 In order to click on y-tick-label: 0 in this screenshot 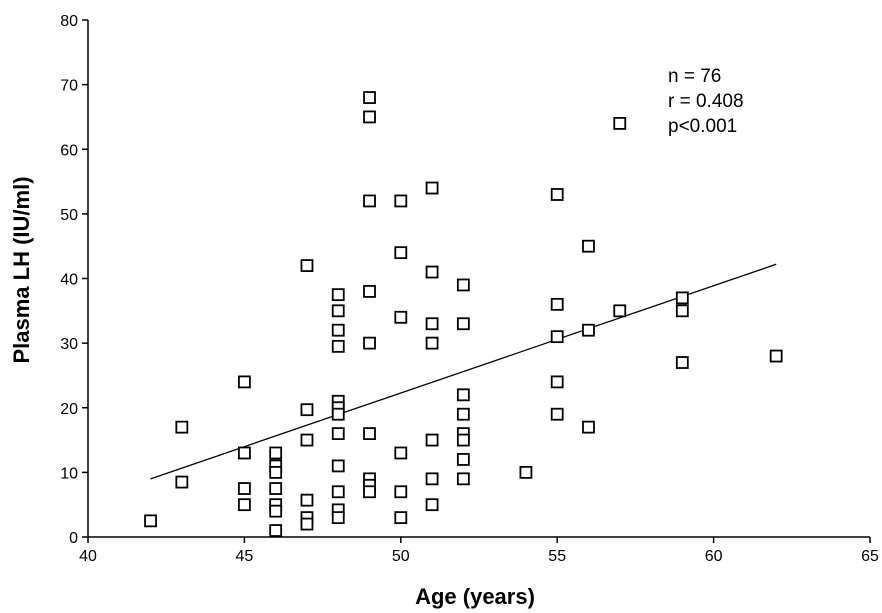, I will do `click(73, 538)`.